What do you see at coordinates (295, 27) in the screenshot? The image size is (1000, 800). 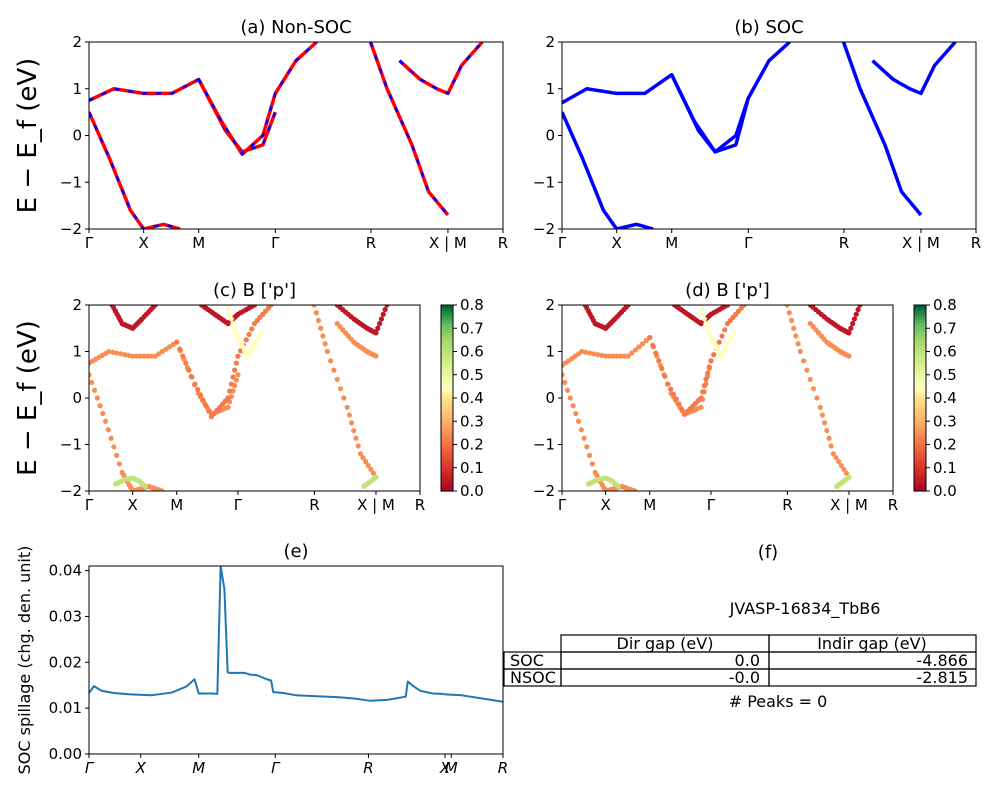 I see `panel-a-title: (a) Non-SOC` at bounding box center [295, 27].